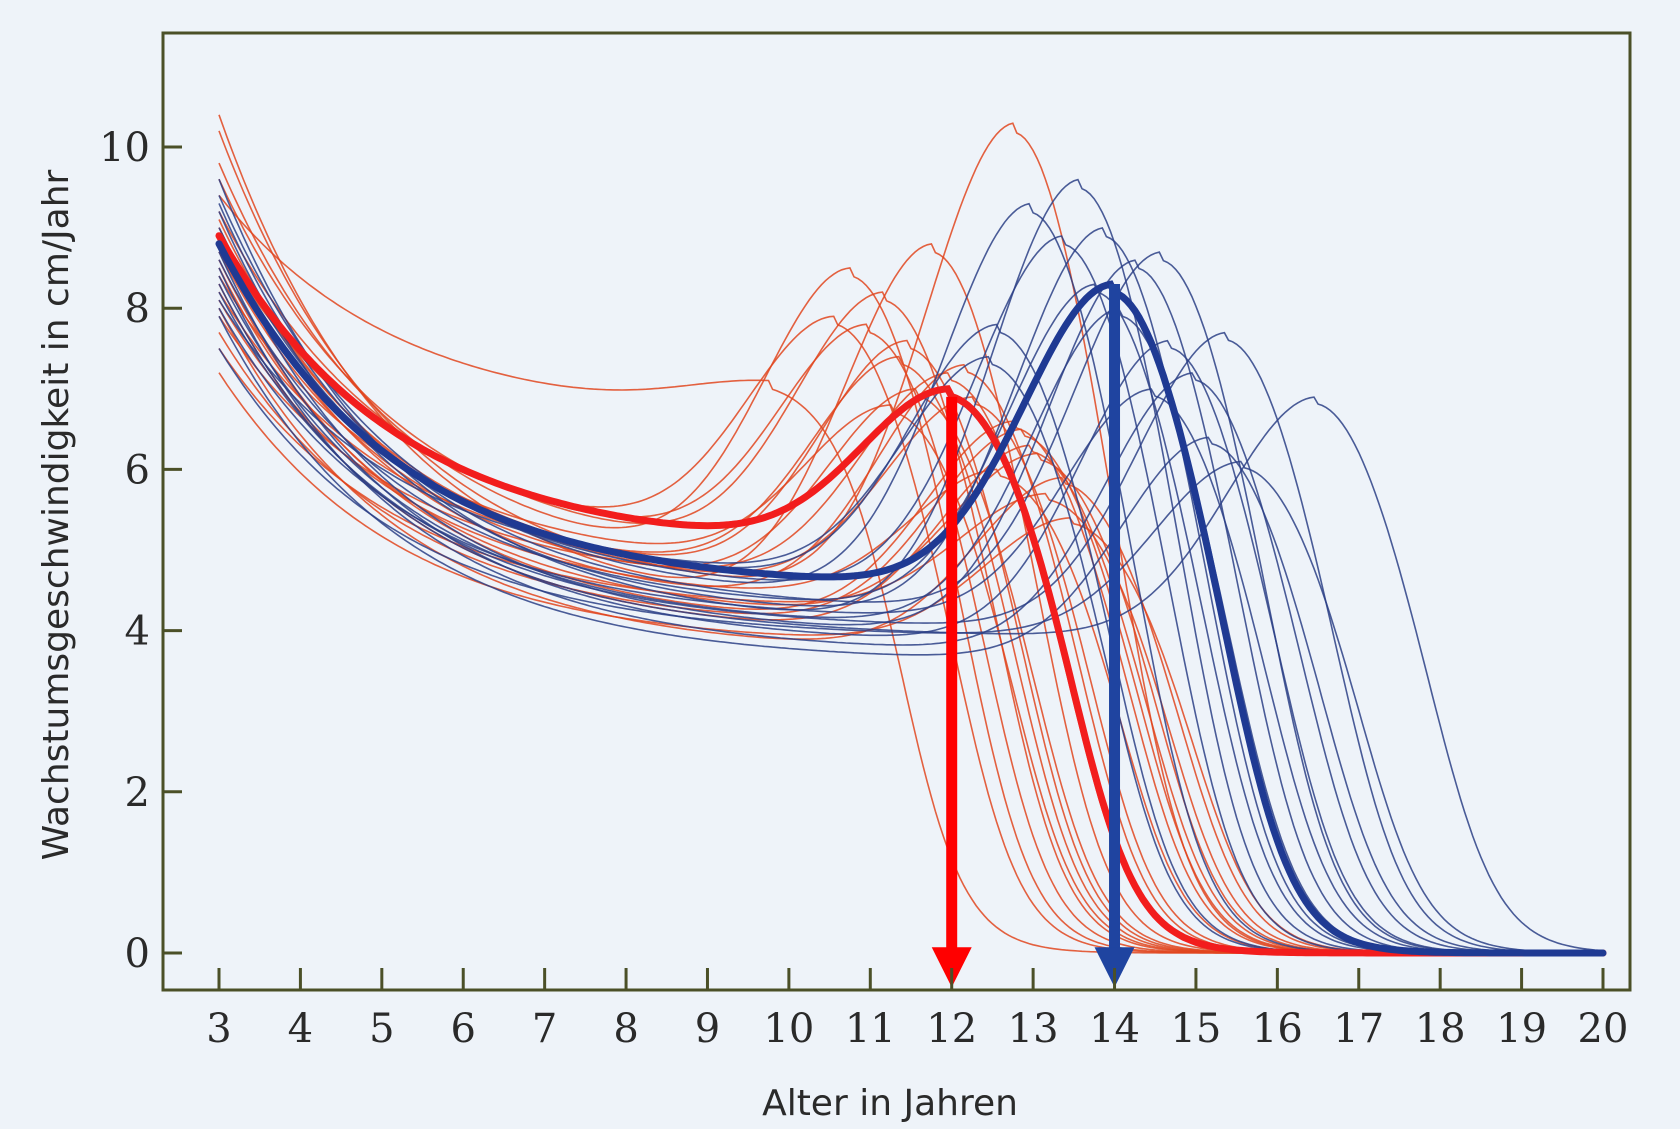  I want to click on y-axis-title: Wachstumsgeschwindigkeit in cm/Jahr, so click(56, 514).